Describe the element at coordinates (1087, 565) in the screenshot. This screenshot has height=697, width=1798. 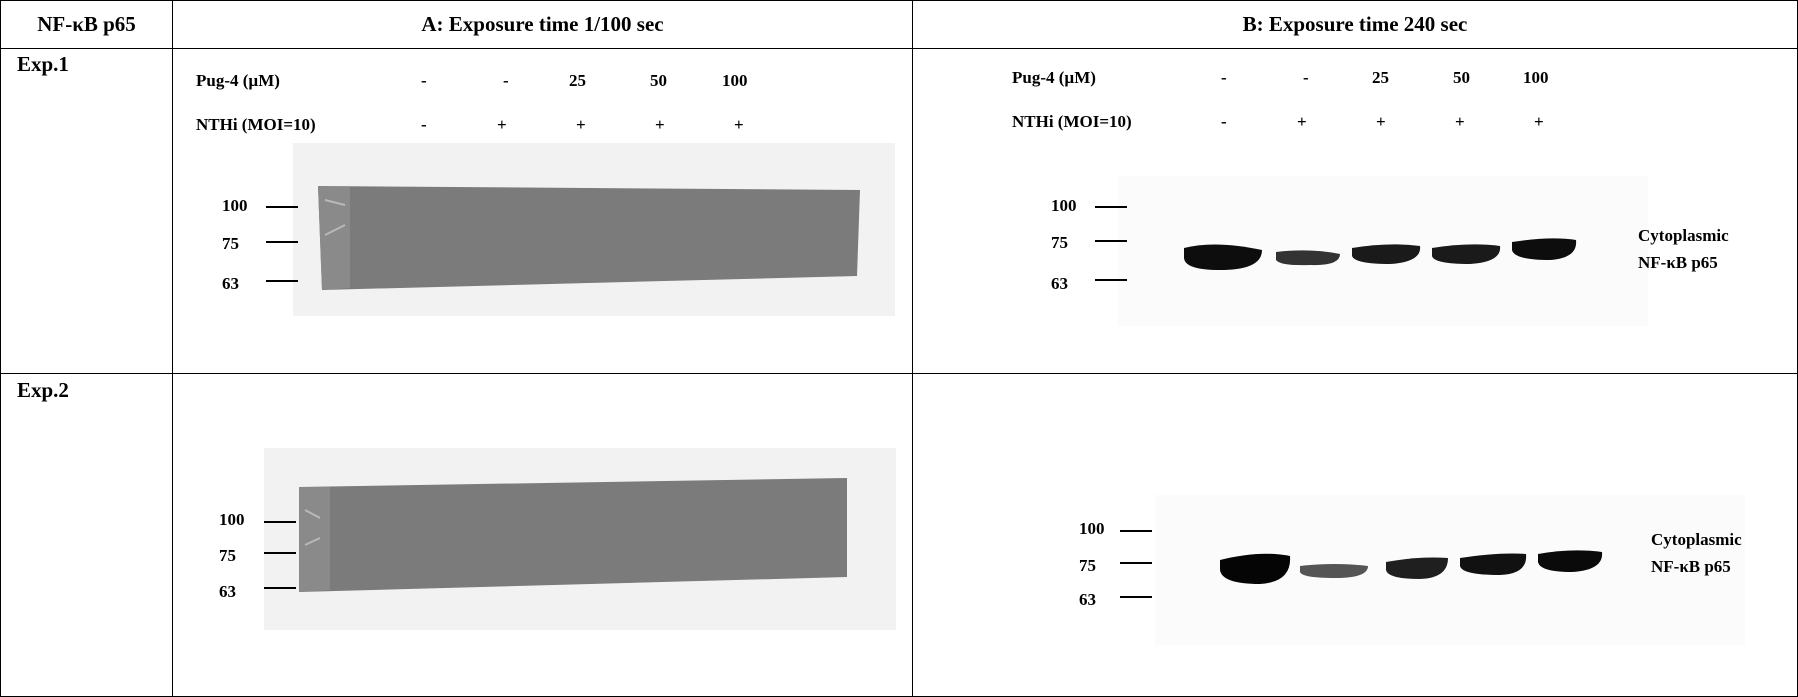
I see `marker-75-e2b: 75` at that location.